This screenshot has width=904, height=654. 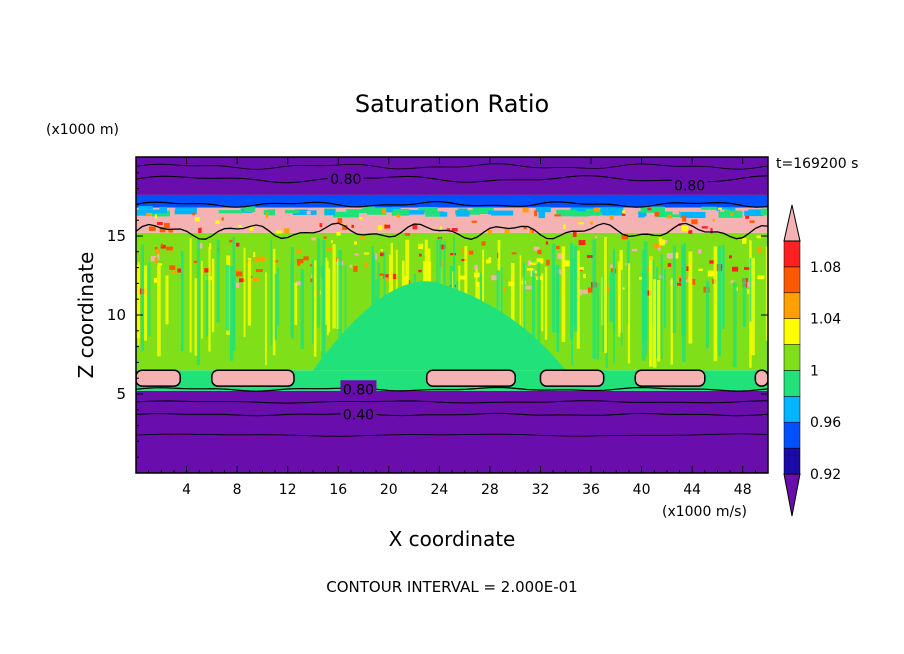 I want to click on x-axis-label: X coordinate, so click(x=452, y=539).